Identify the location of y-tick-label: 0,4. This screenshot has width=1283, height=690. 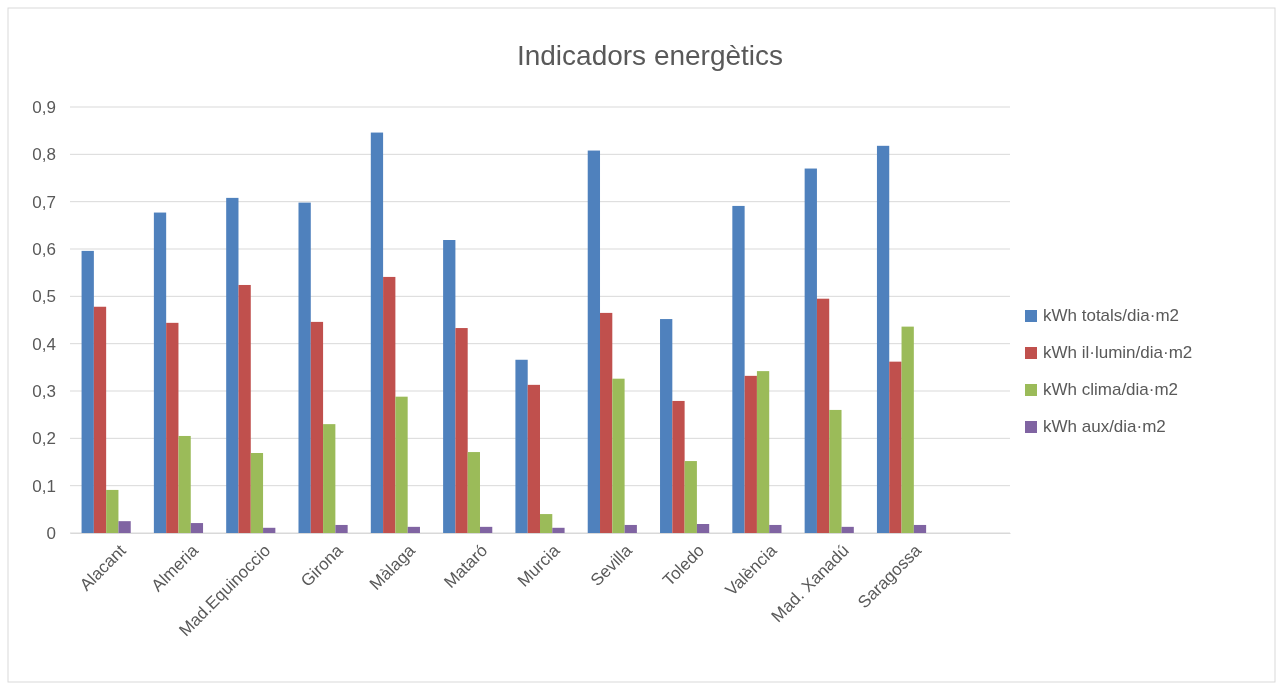
(44, 344).